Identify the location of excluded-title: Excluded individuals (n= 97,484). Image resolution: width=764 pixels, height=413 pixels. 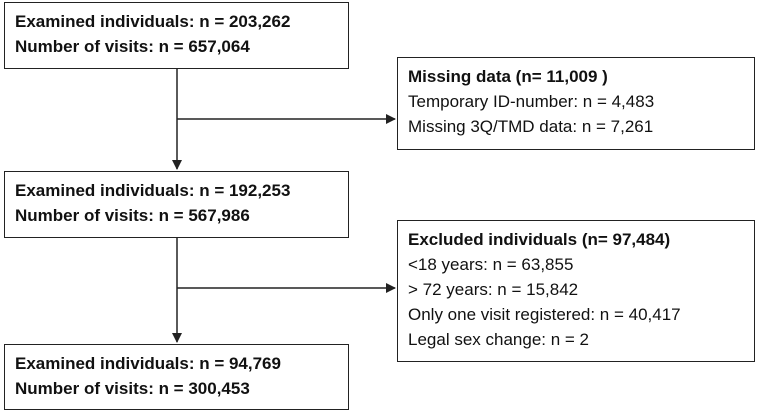
(539, 239).